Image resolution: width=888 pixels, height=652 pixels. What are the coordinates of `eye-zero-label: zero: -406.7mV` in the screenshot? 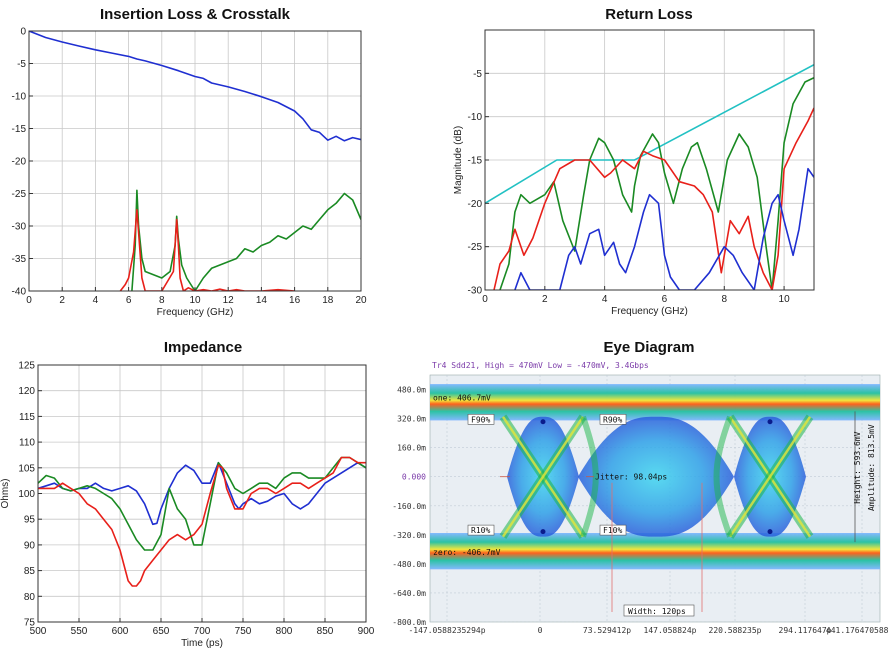 It's located at (467, 552).